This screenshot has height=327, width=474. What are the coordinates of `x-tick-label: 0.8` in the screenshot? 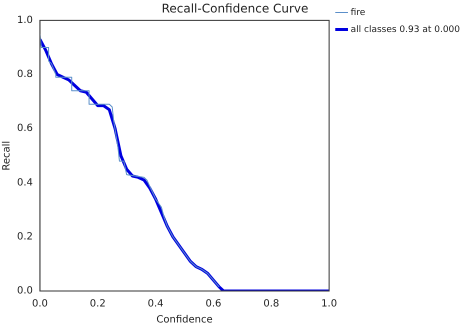 It's located at (271, 304).